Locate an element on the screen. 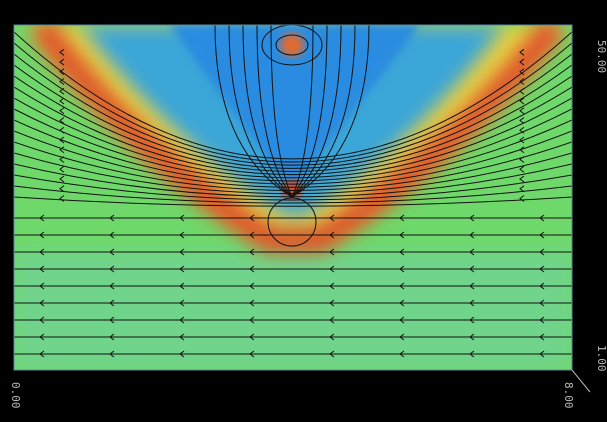 The image size is (607, 422). label: 0.00 is located at coordinates (15, 395).